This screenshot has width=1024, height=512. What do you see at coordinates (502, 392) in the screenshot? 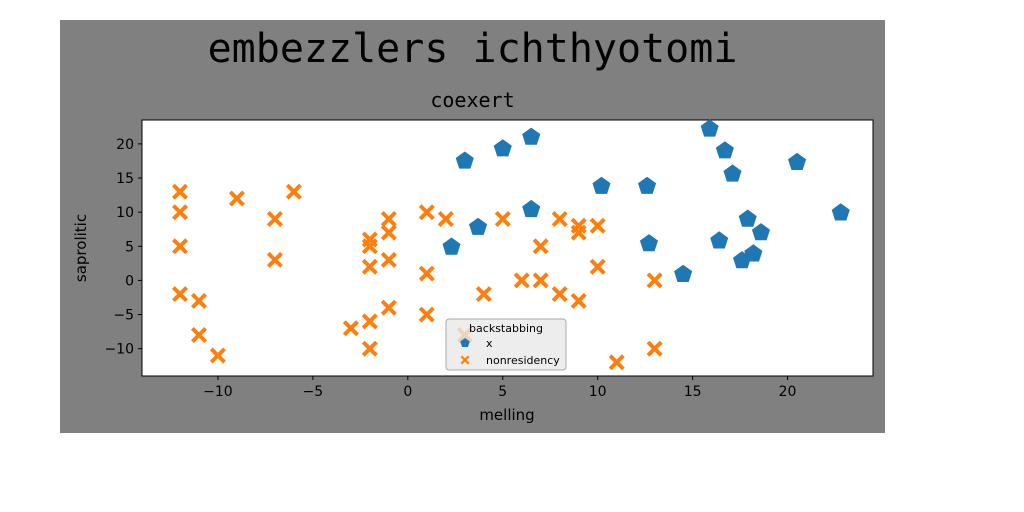
I see `x-tick-label: 5` at bounding box center [502, 392].